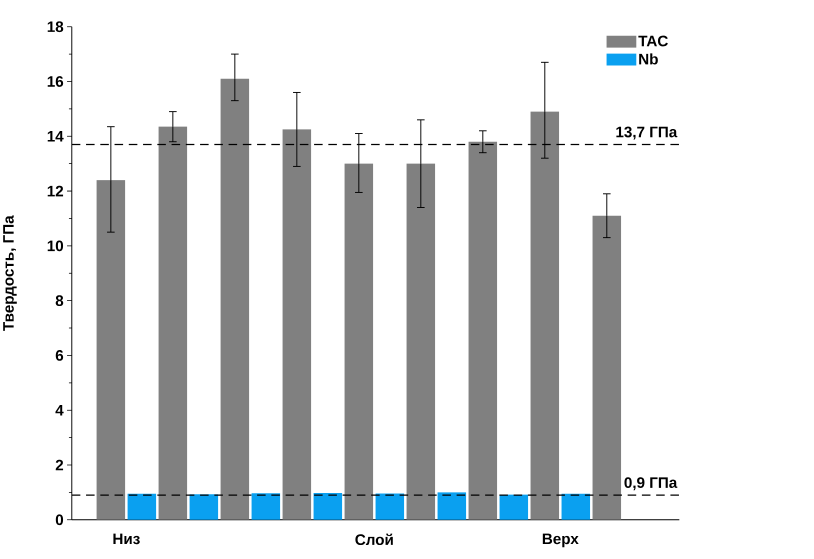 The height and width of the screenshot is (559, 814). Describe the element at coordinates (56, 191) in the screenshot. I see `y-tick-label: 12` at that location.